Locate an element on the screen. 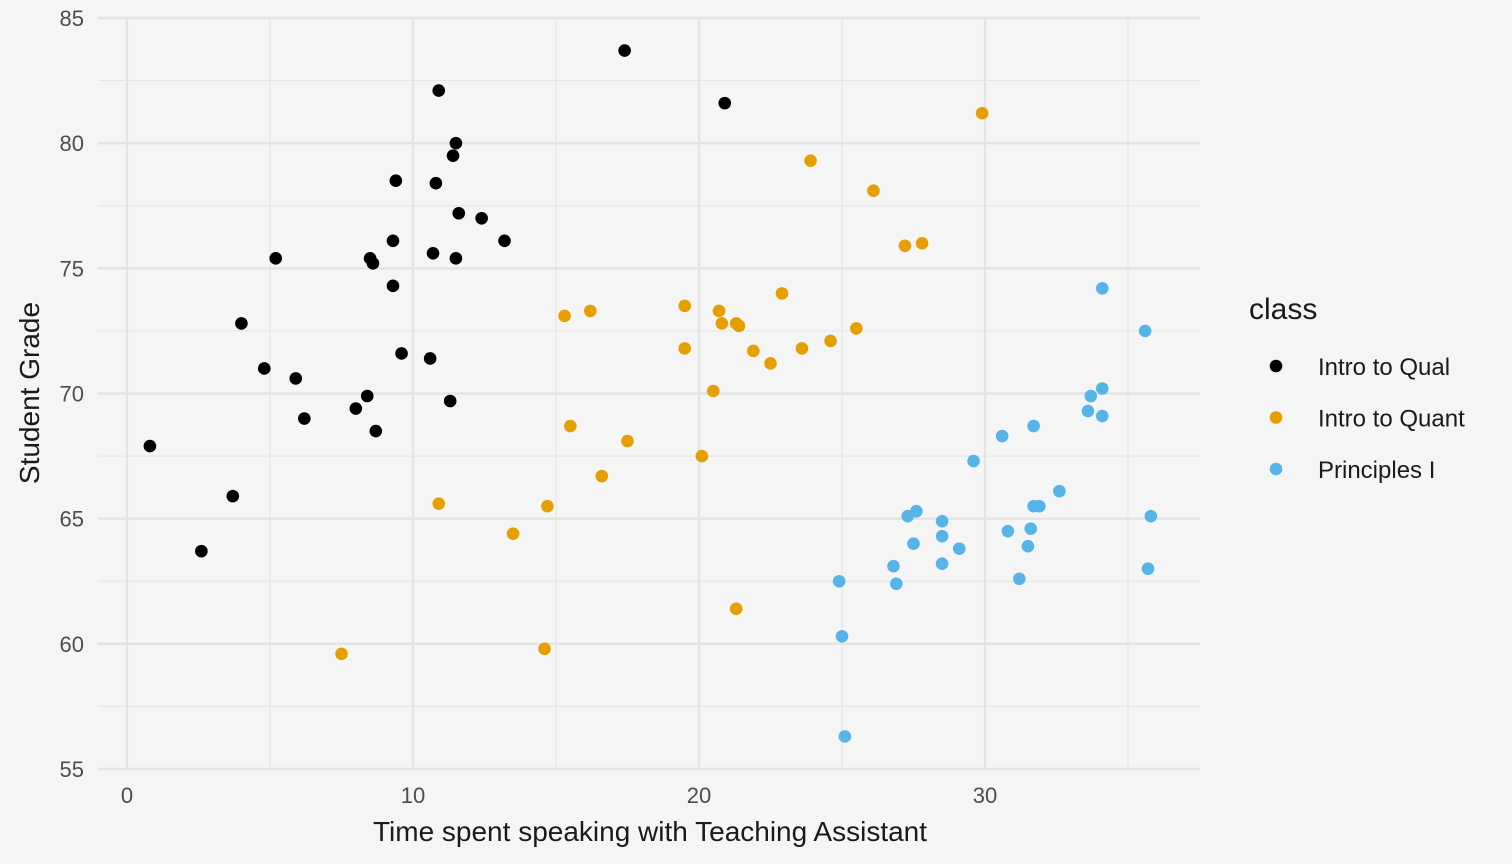 This screenshot has width=1512, height=864. y-axis-title: Student Grade is located at coordinates (29, 393).